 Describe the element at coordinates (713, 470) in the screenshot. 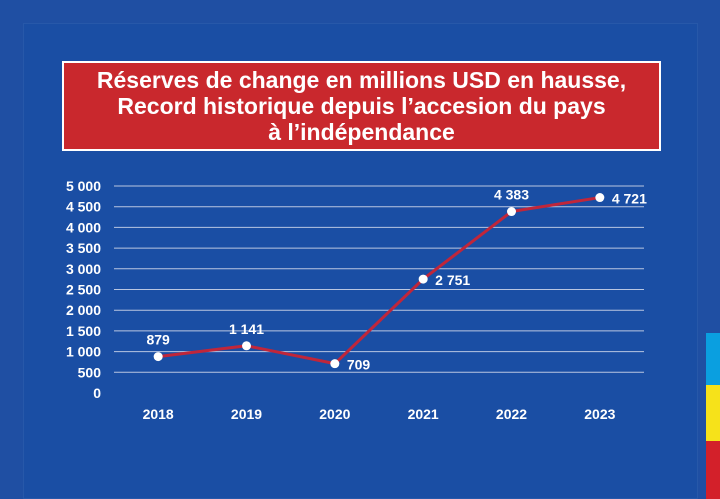

I see `flag-stripe-red` at that location.